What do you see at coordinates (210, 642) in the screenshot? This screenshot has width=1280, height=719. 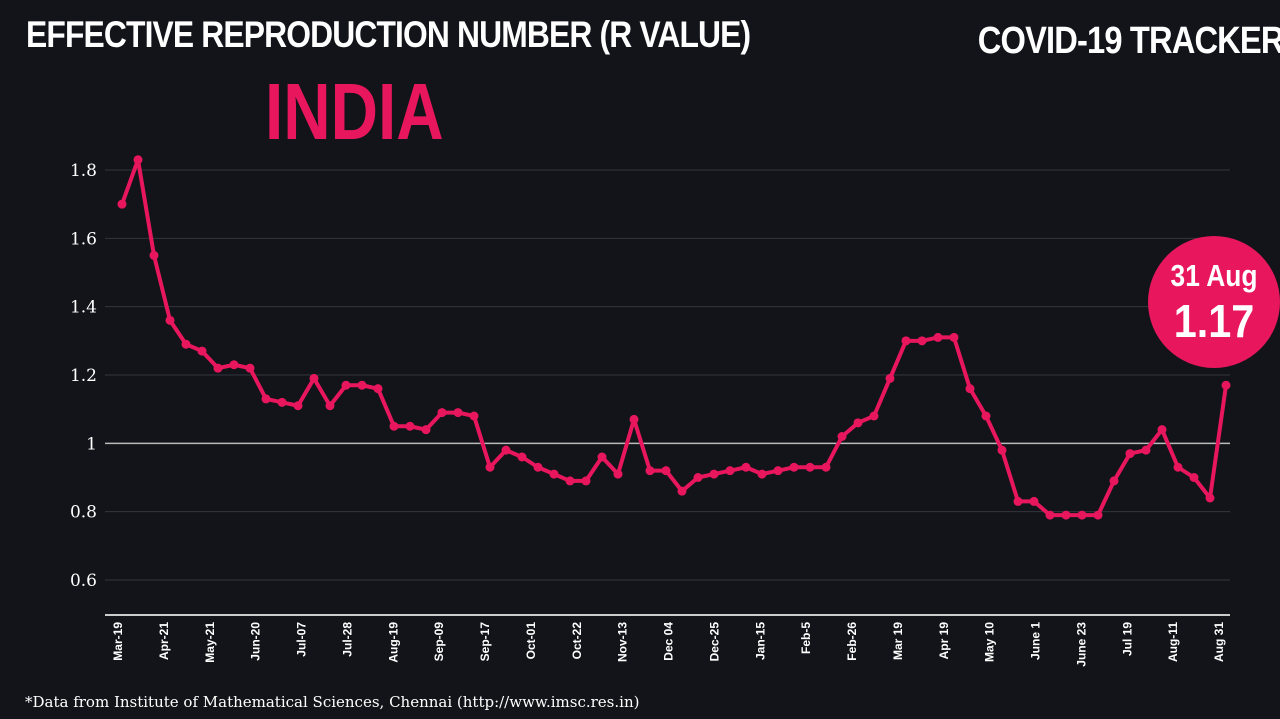 I see `x-tick-label: May-21` at bounding box center [210, 642].